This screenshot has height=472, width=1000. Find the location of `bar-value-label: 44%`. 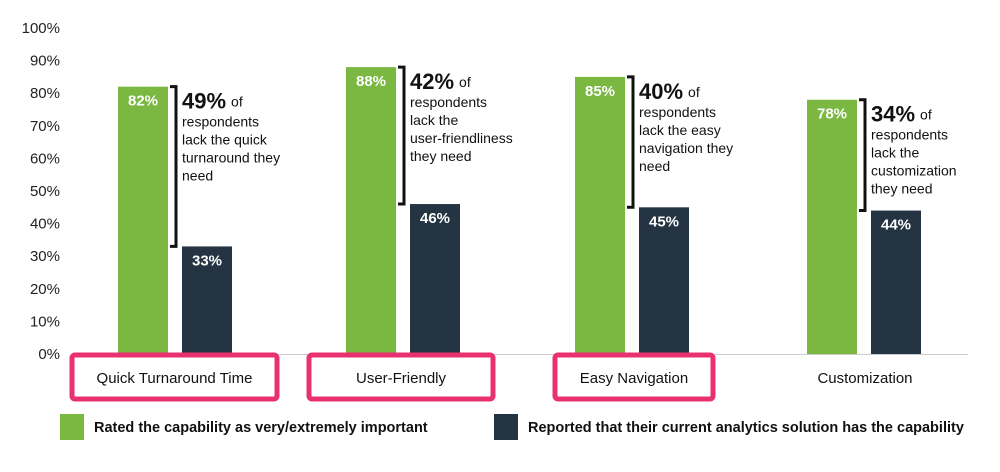

bar-value-label: 44% is located at coordinates (896, 225).